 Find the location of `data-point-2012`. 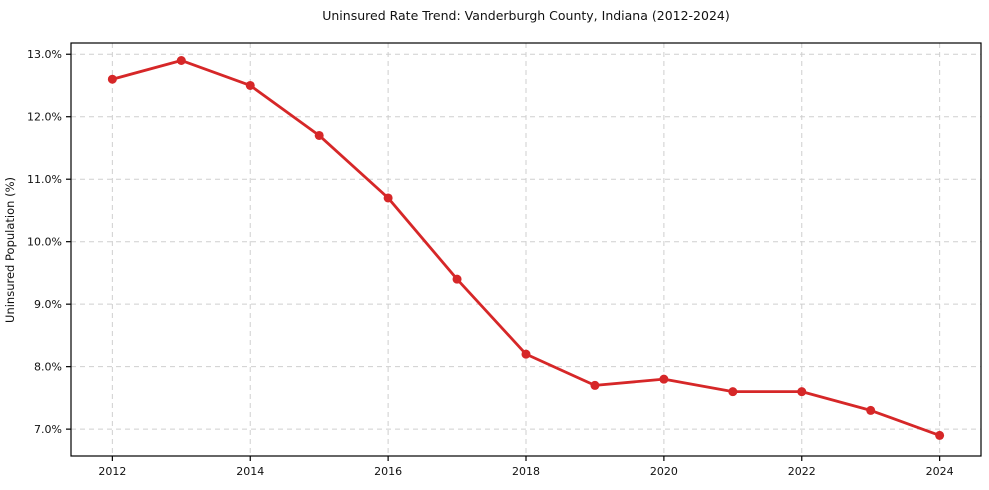

data-point-2012 is located at coordinates (112, 79).